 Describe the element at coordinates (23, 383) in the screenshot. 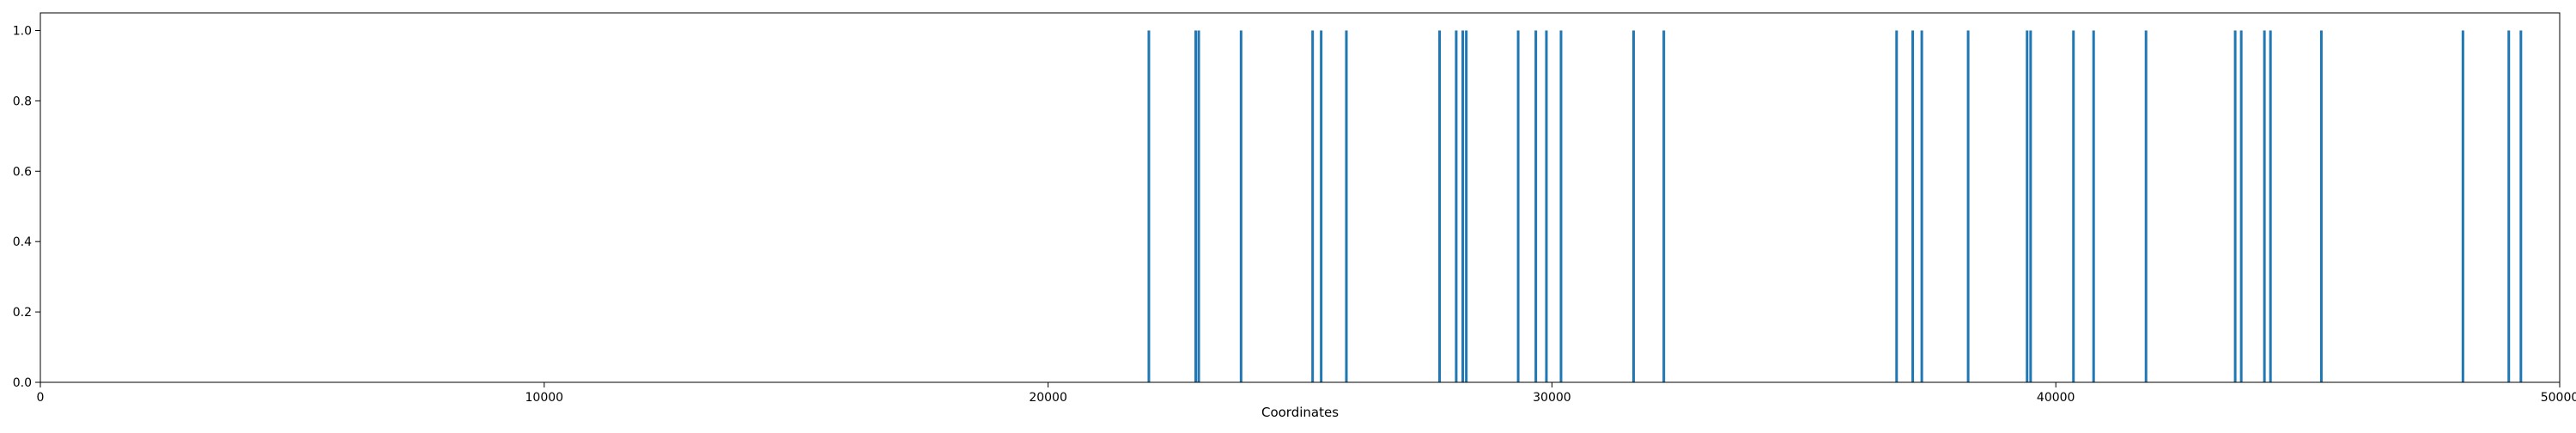

I see `y-tick-label: 0.0` at that location.